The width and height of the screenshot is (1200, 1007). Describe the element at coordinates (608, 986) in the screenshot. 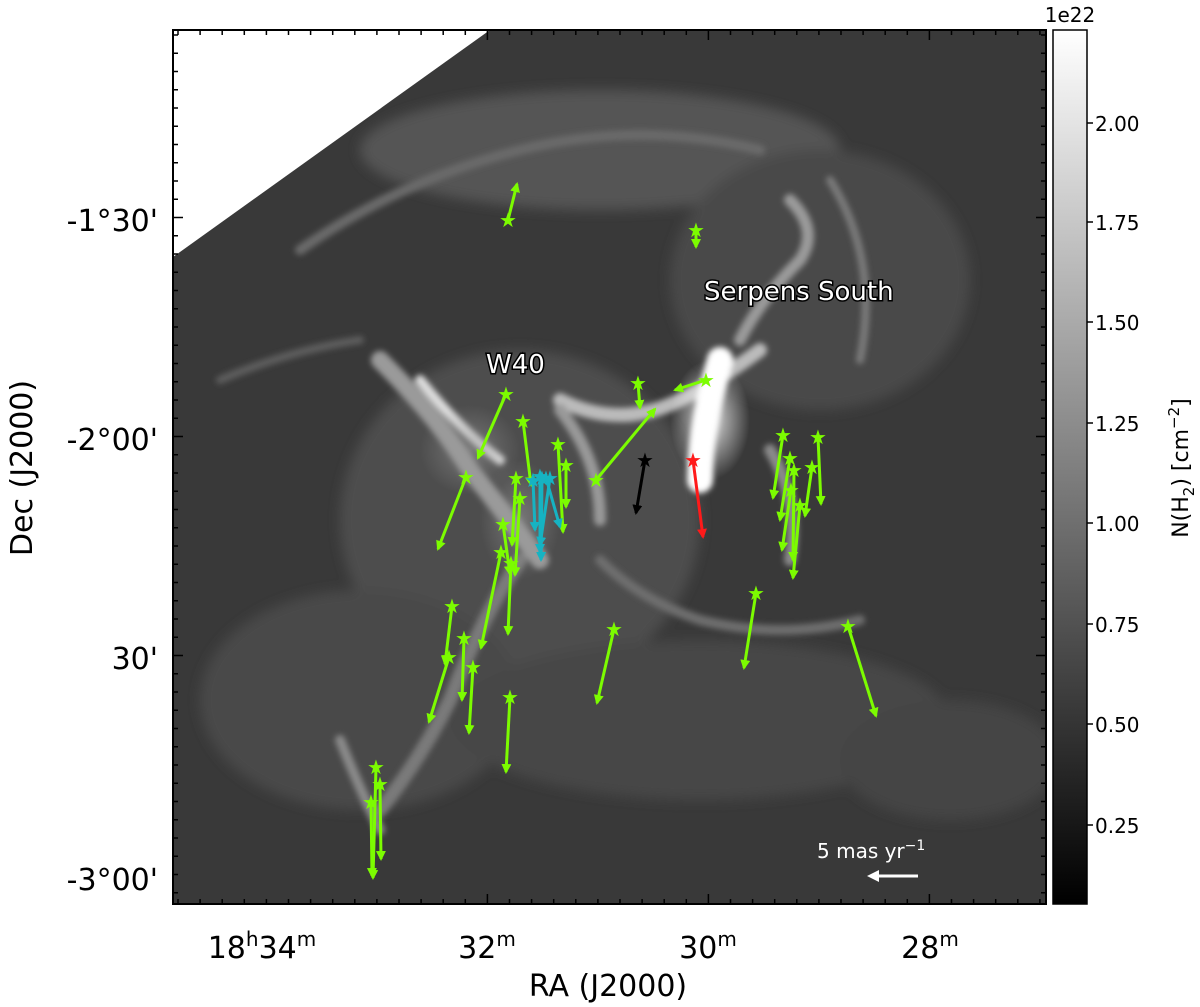

I see `x-axis-label: RA (J2000)` at that location.